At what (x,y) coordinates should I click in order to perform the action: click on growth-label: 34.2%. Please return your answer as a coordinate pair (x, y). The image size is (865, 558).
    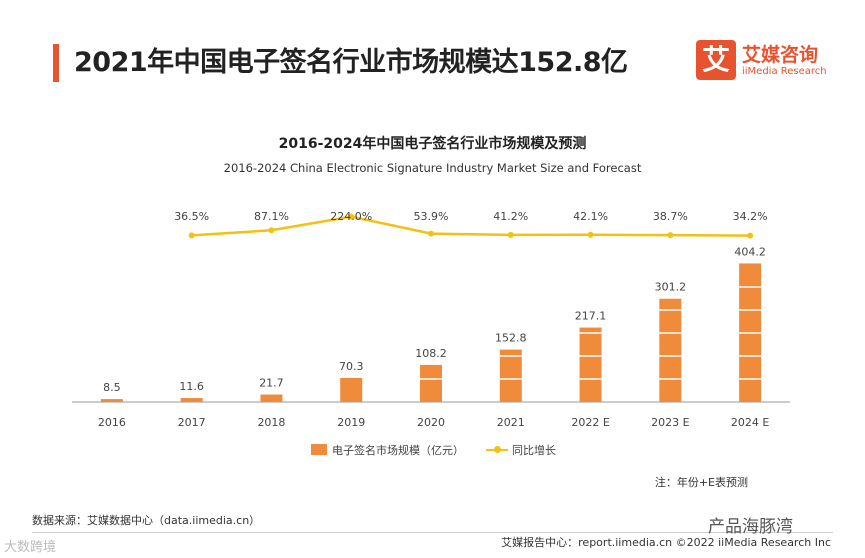
    Looking at the image, I should click on (750, 216).